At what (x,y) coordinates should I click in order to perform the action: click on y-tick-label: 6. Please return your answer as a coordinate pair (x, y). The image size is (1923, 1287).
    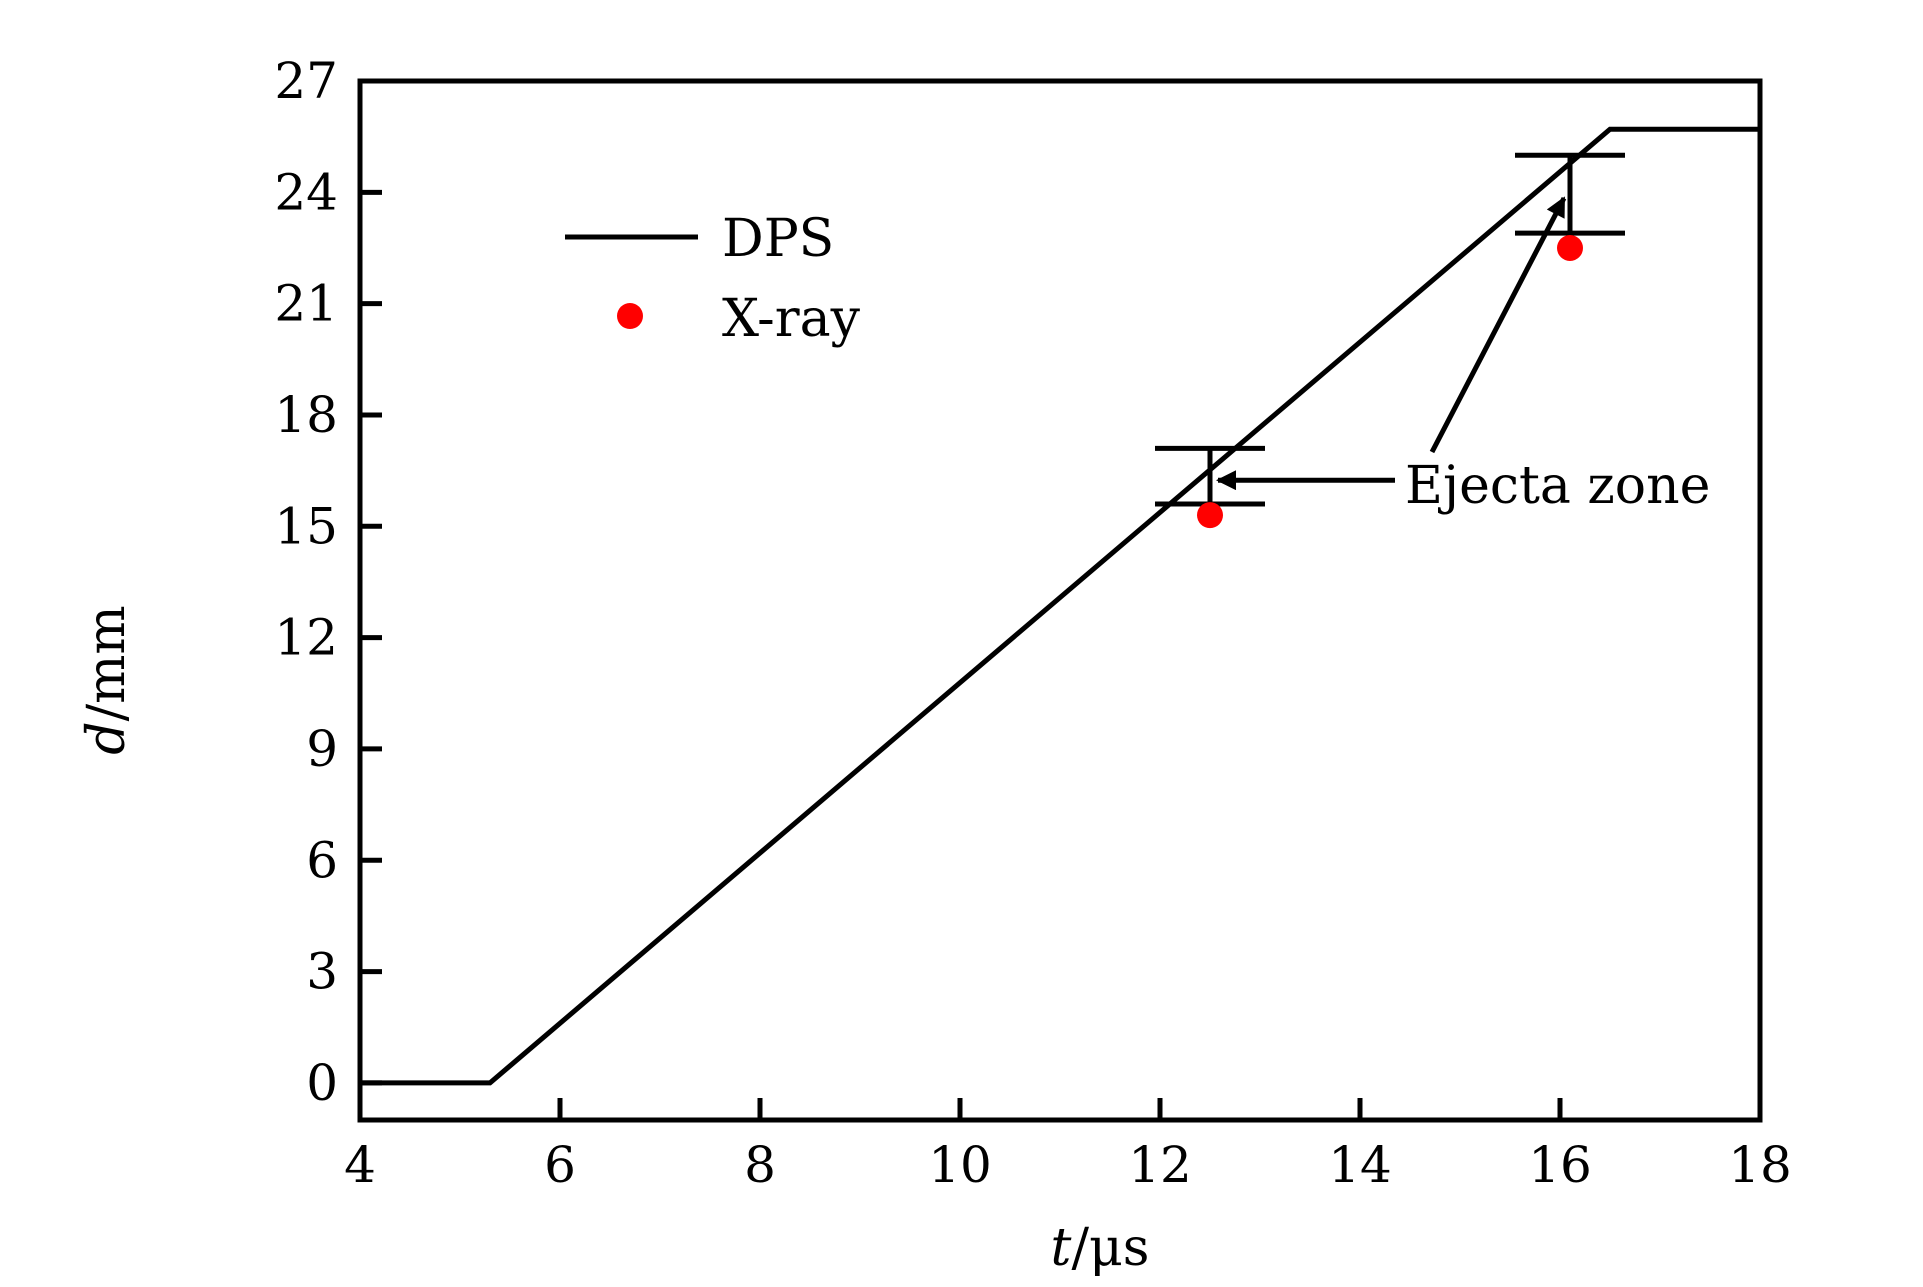
    Looking at the image, I should click on (322, 860).